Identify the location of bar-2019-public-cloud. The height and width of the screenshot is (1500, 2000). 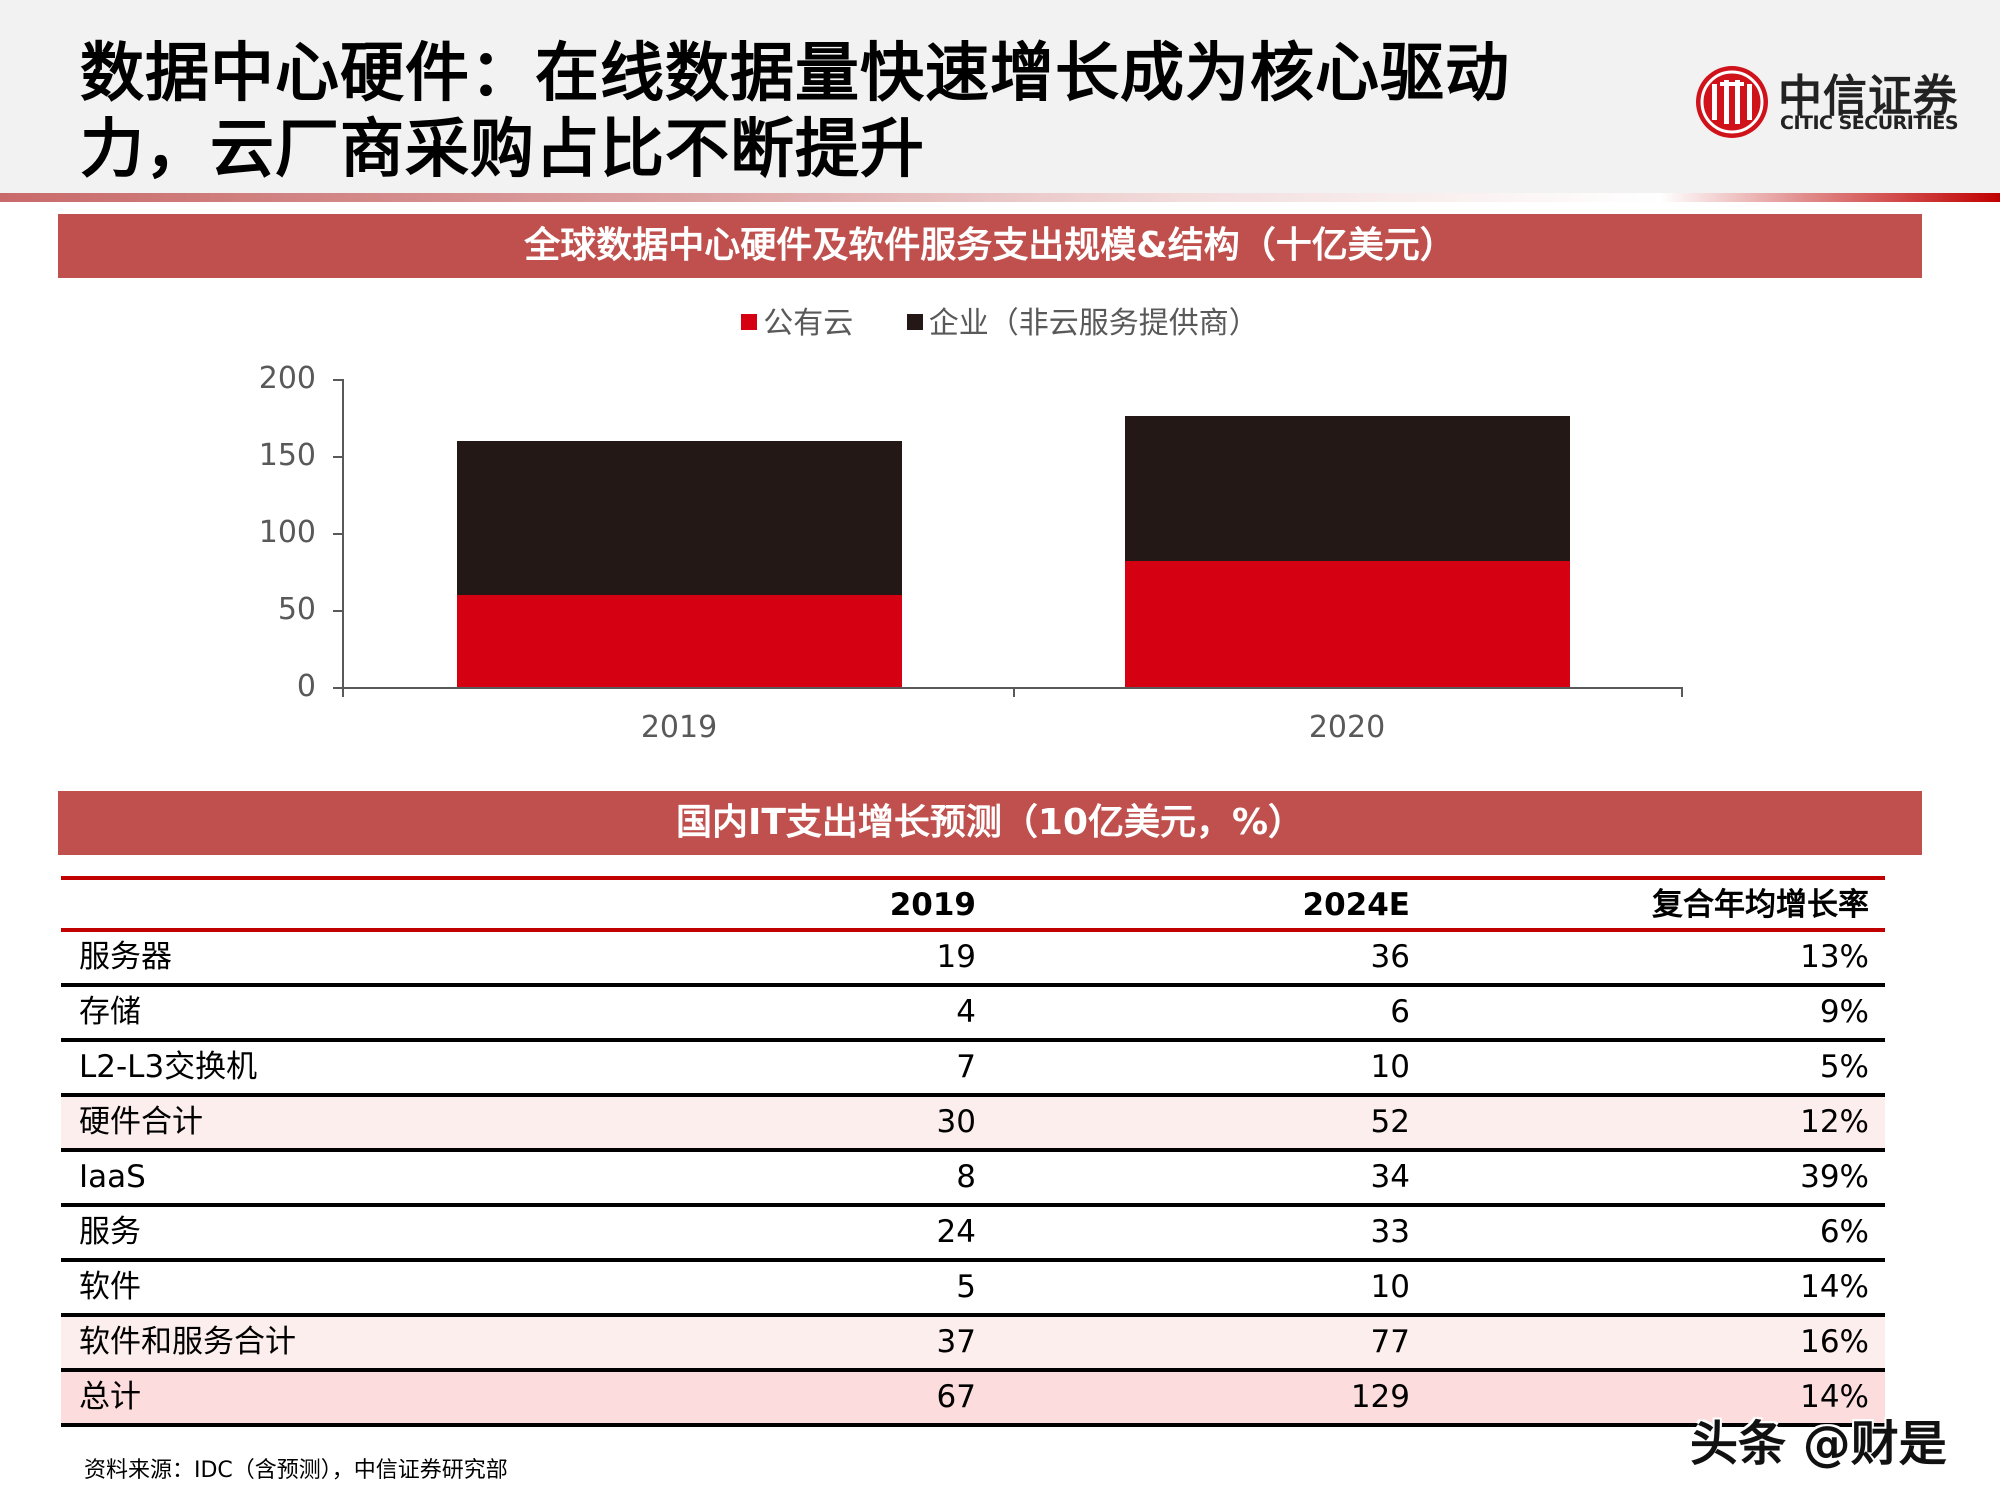
(679, 641).